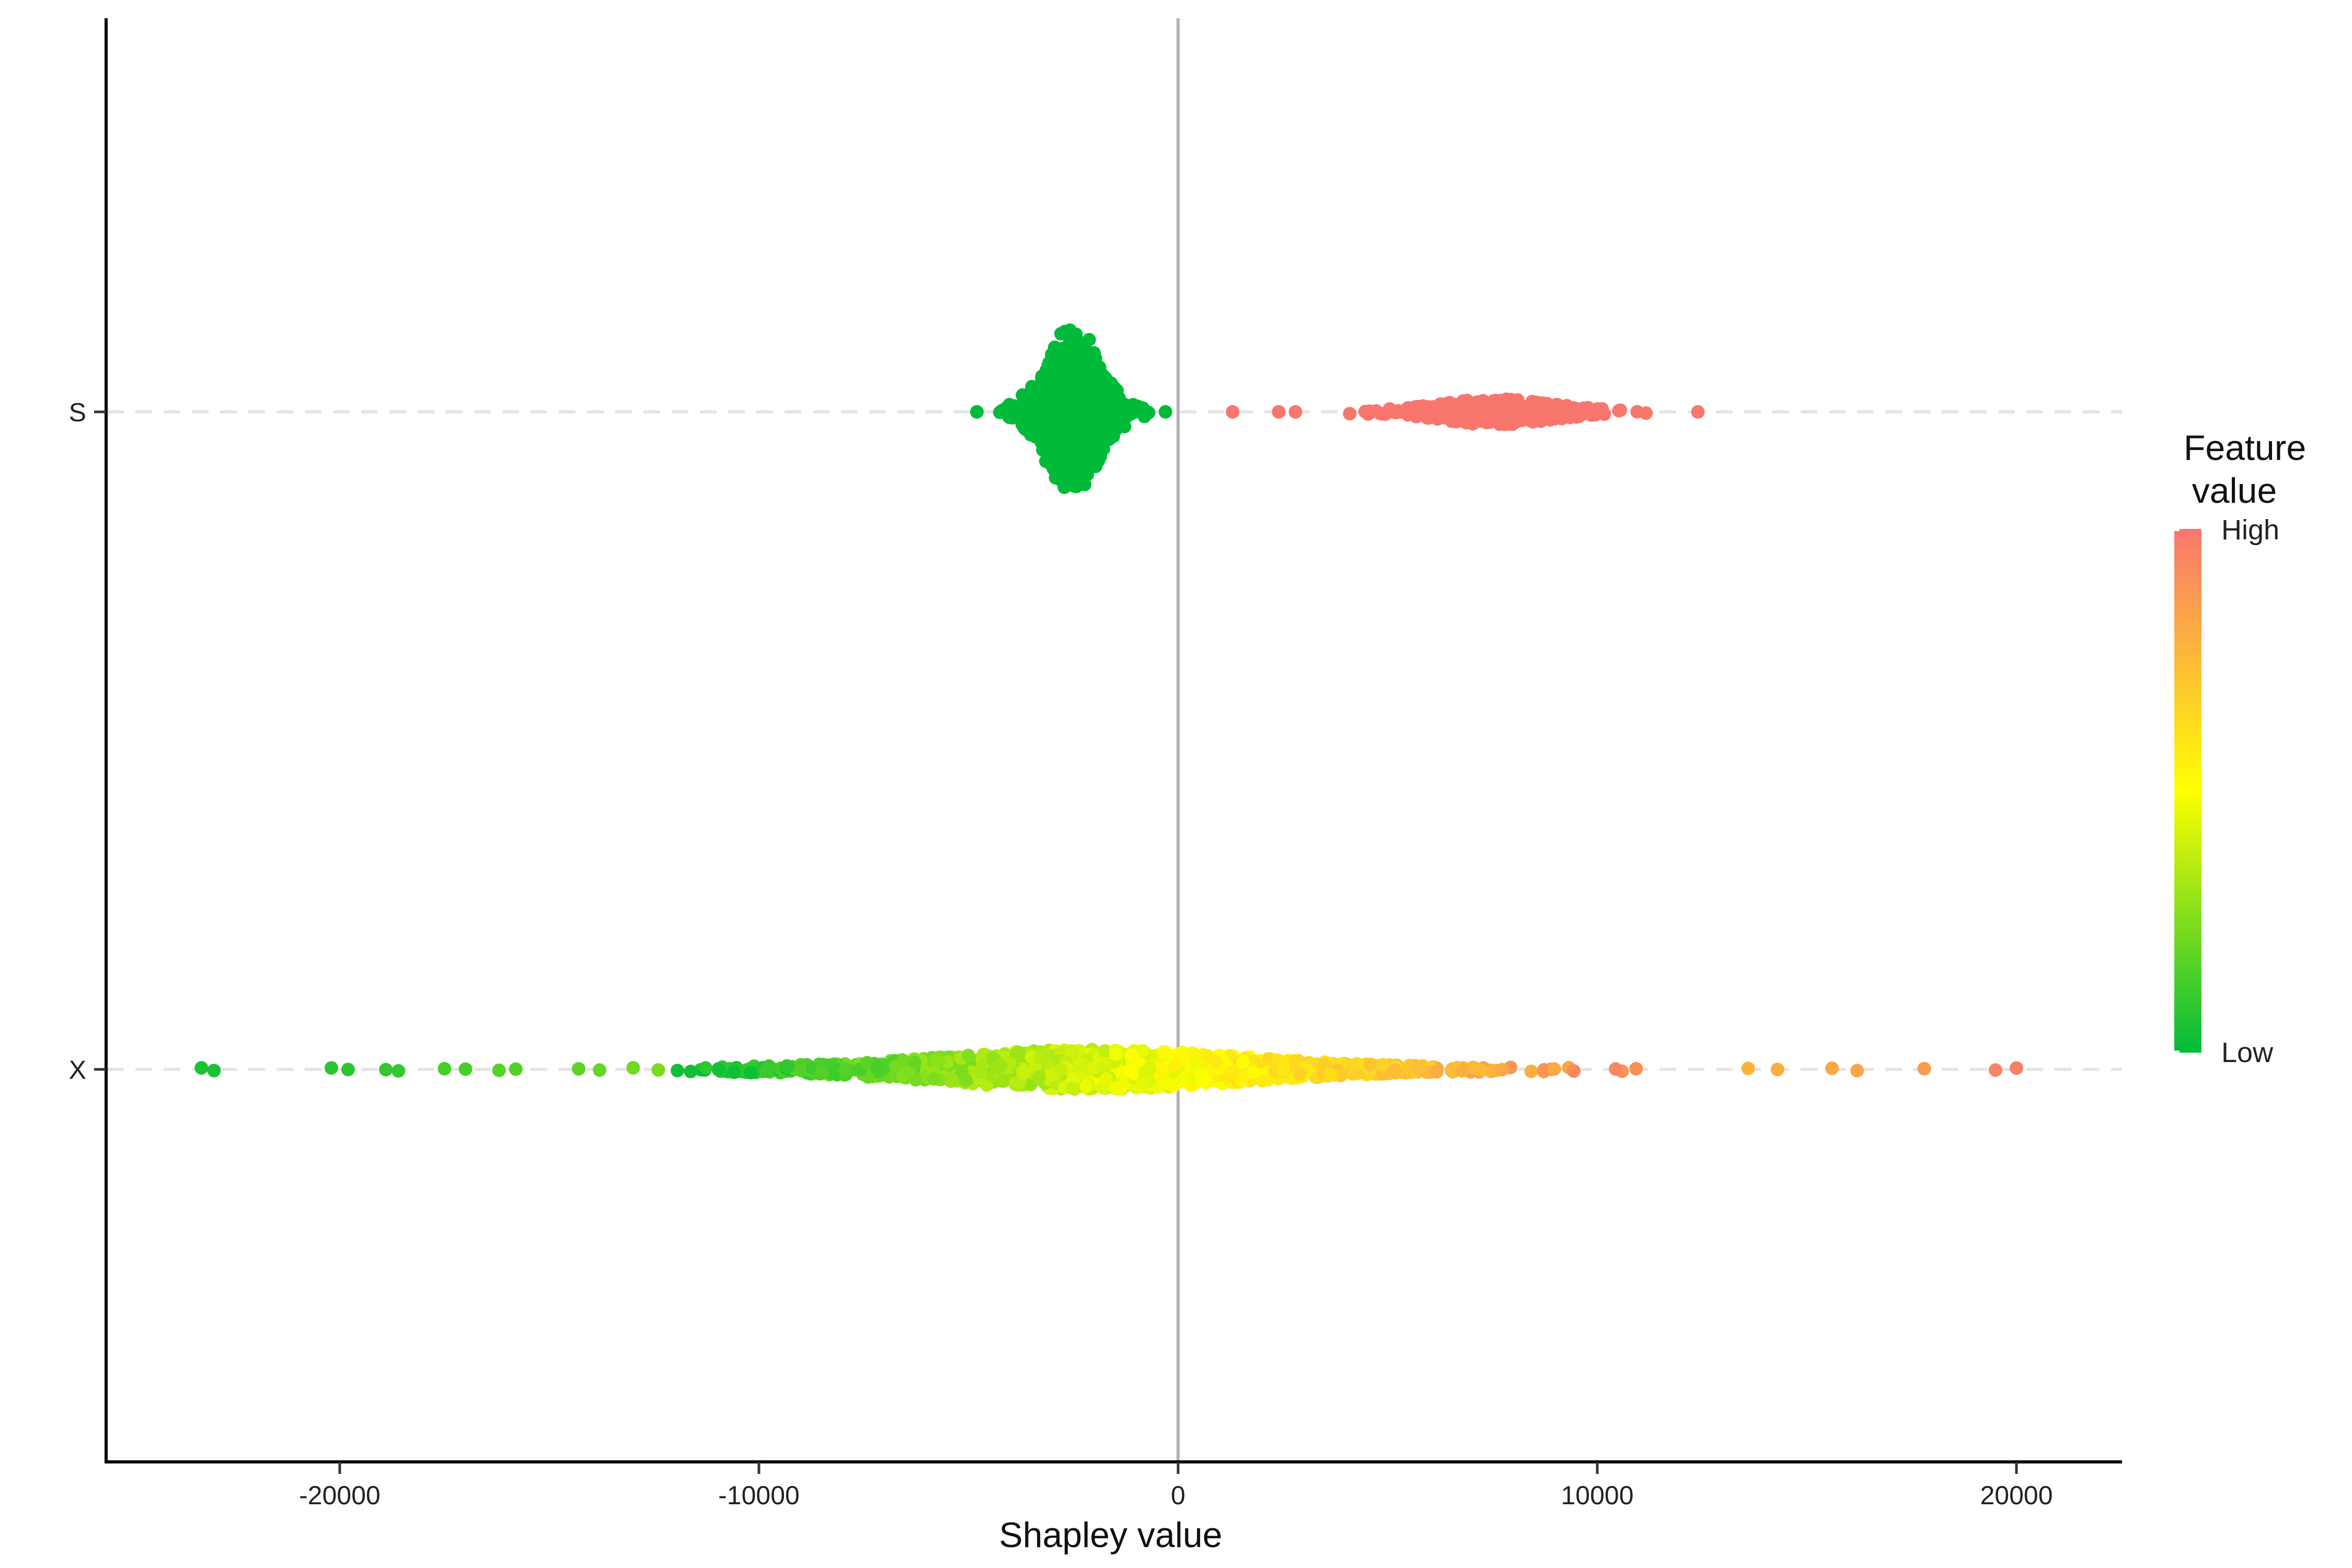  I want to click on y-tick-label-x: X, so click(77, 1070).